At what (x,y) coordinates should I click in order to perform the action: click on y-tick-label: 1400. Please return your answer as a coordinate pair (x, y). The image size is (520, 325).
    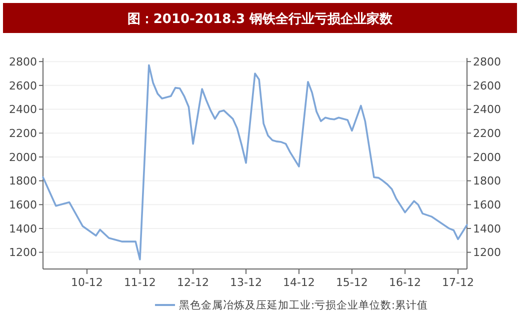
    Looking at the image, I should click on (23, 229).